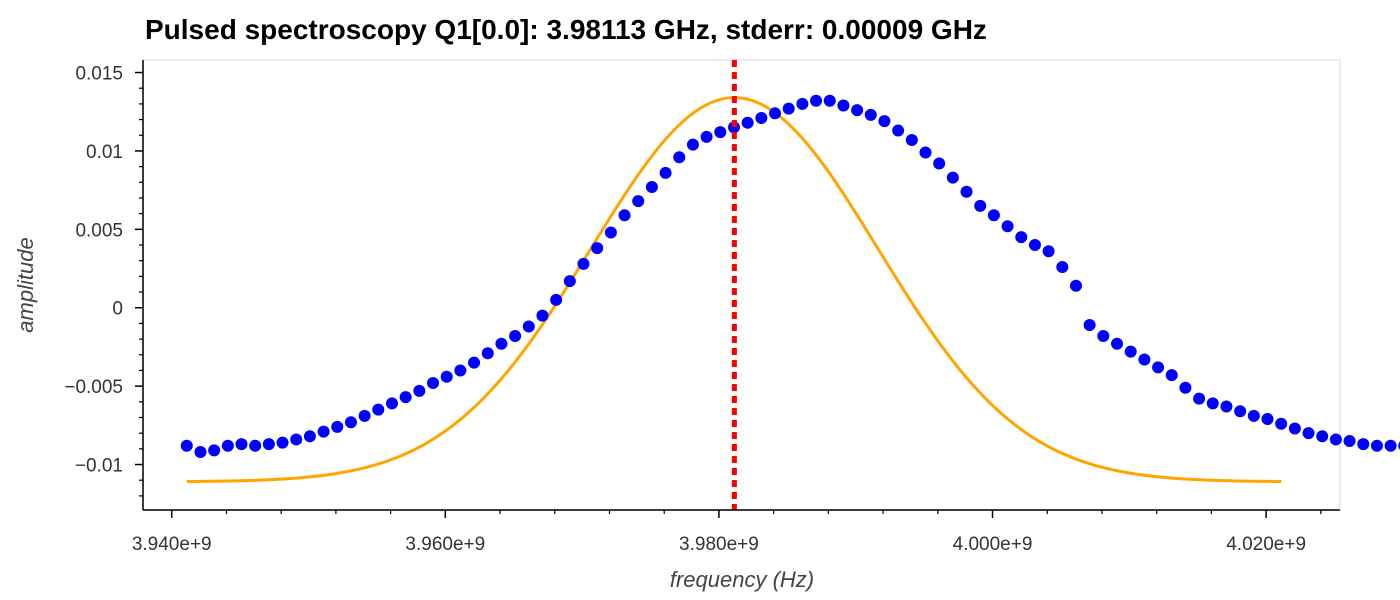 The image size is (1400, 600). What do you see at coordinates (993, 544) in the screenshot?
I see `x-tick-label: 4.000e+9` at bounding box center [993, 544].